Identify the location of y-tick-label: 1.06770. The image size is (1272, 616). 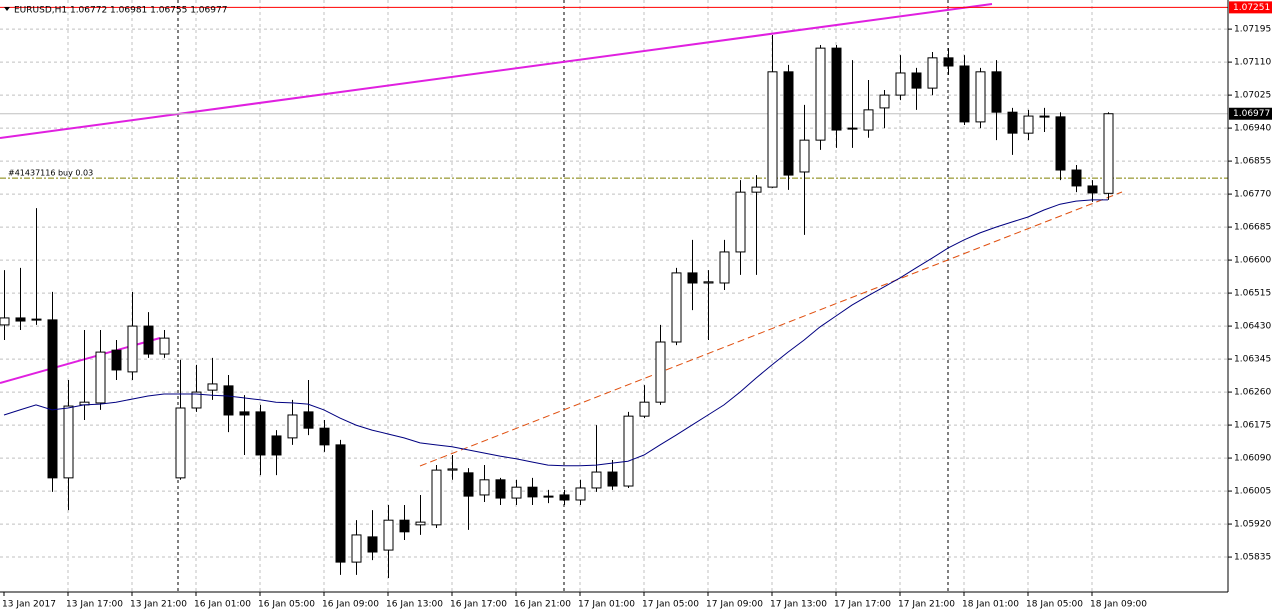
(1252, 195).